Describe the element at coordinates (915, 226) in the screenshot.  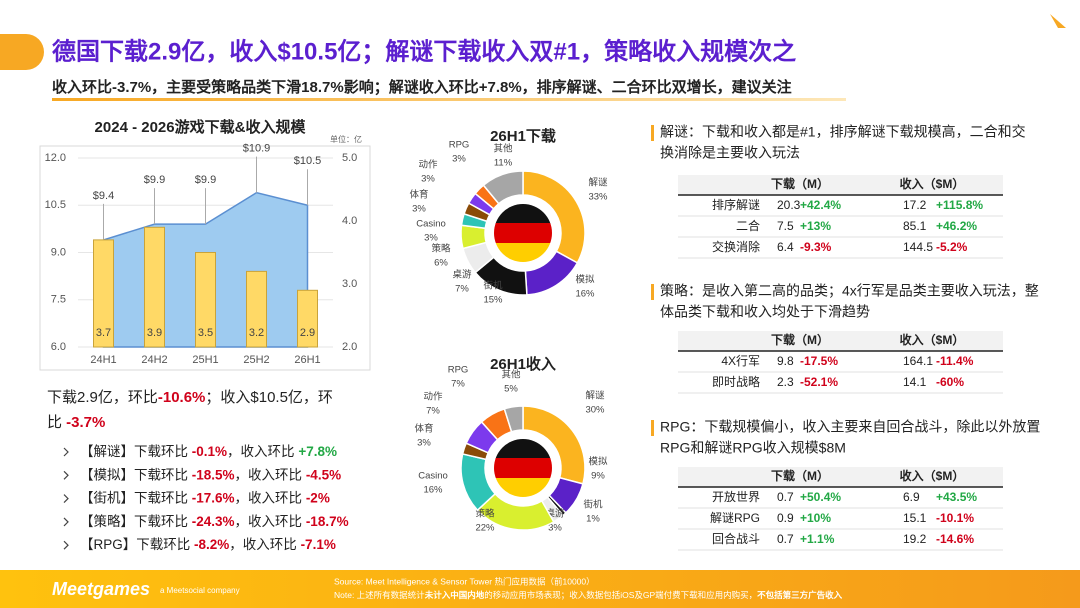
I see `table-cell: 85.1` at that location.